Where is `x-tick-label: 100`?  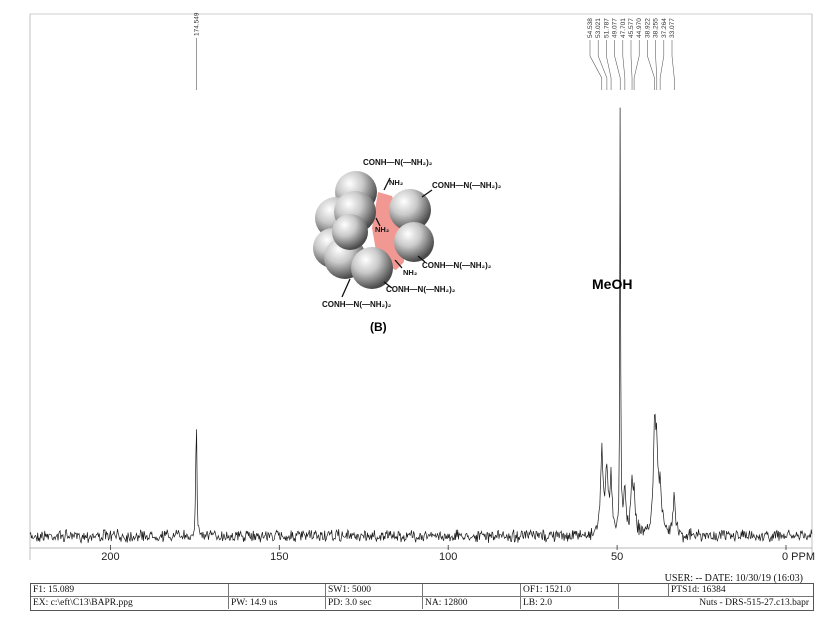 x-tick-label: 100 is located at coordinates (448, 557).